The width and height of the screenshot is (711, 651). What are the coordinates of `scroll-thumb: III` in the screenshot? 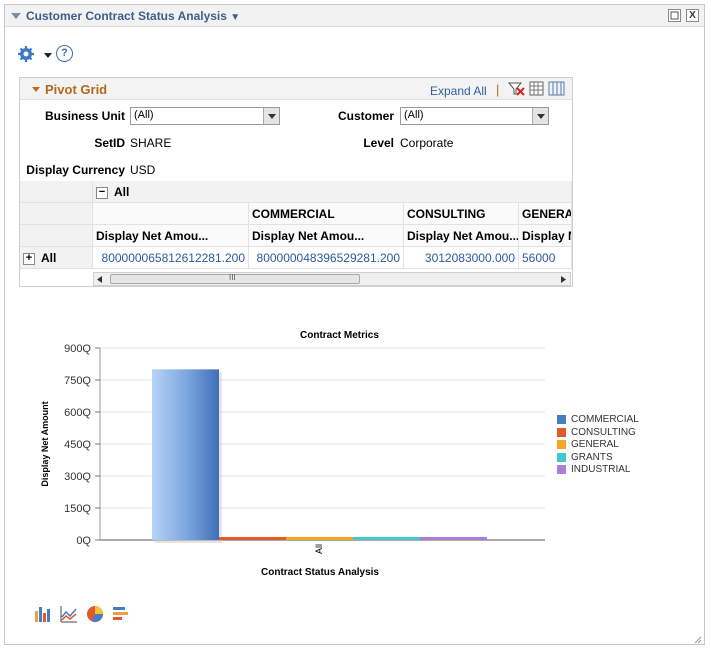 It's located at (235, 278).